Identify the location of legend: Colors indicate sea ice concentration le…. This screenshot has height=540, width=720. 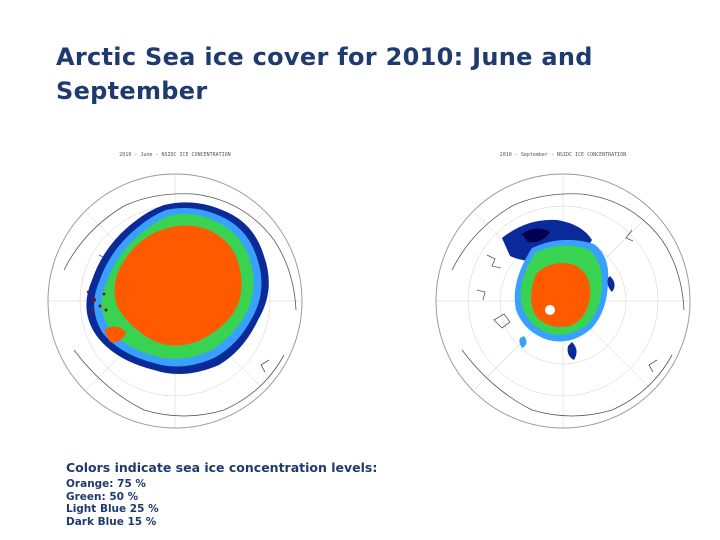
(221, 494).